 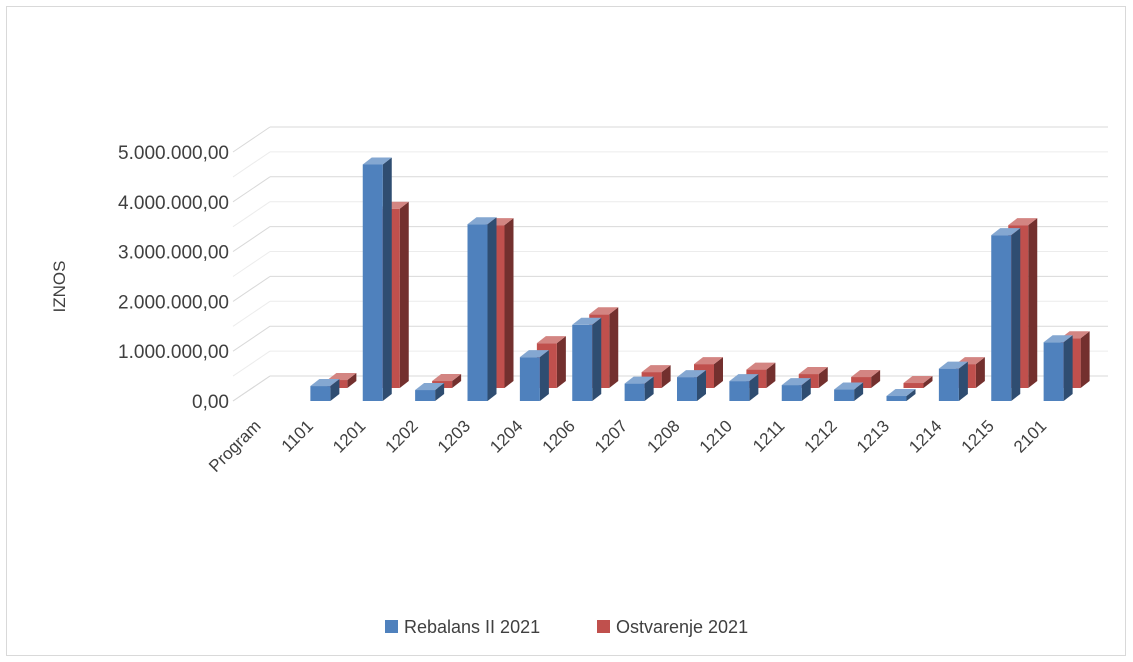 I want to click on x-tick-label: 1206, so click(x=559, y=436).